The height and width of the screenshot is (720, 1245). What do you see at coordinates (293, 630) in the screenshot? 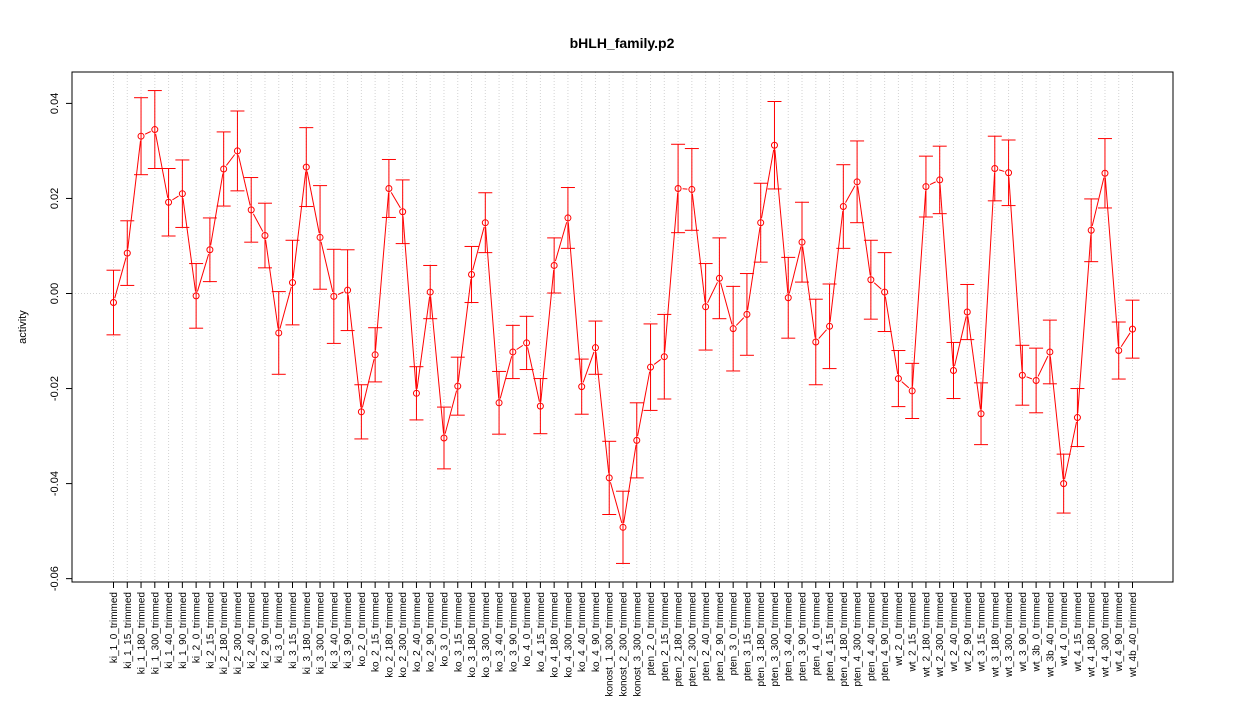
I see `x-tick-label: ki_3_15_trimmed` at bounding box center [293, 630].